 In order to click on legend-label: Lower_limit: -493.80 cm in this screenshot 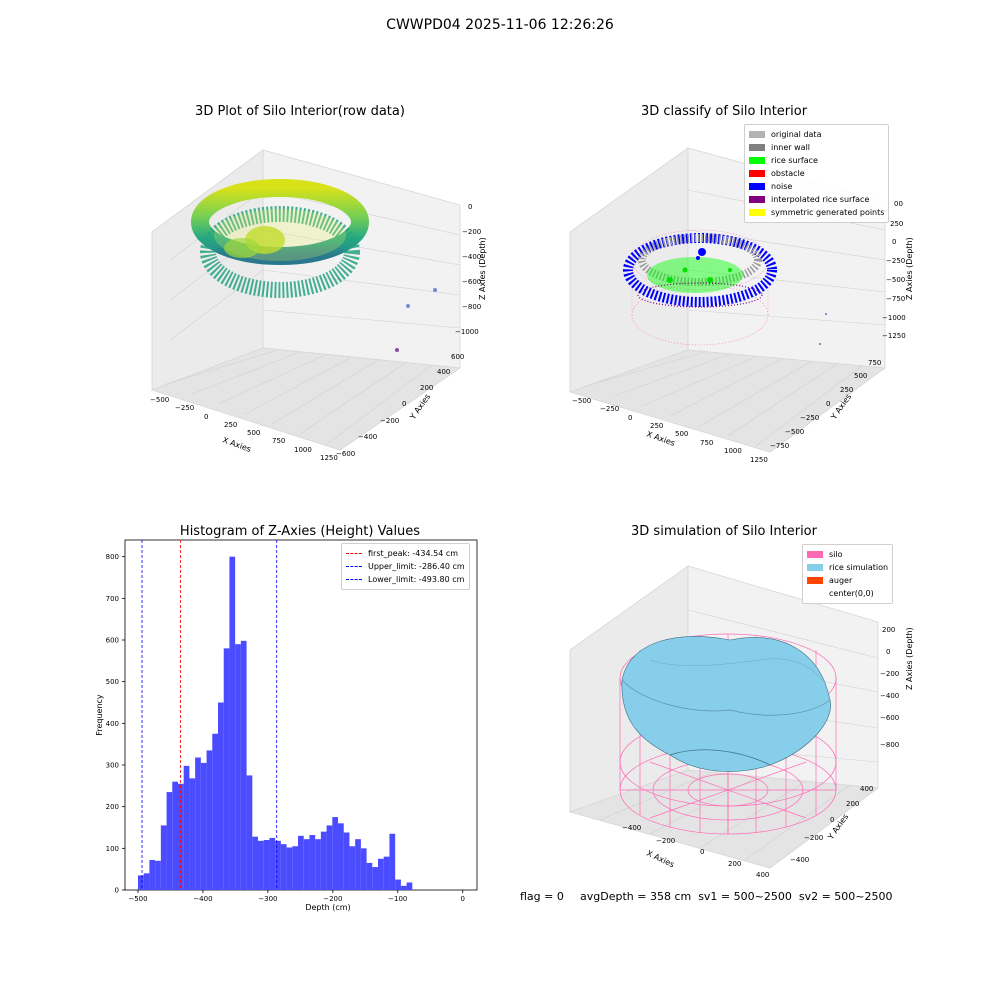, I will do `click(416, 579)`.